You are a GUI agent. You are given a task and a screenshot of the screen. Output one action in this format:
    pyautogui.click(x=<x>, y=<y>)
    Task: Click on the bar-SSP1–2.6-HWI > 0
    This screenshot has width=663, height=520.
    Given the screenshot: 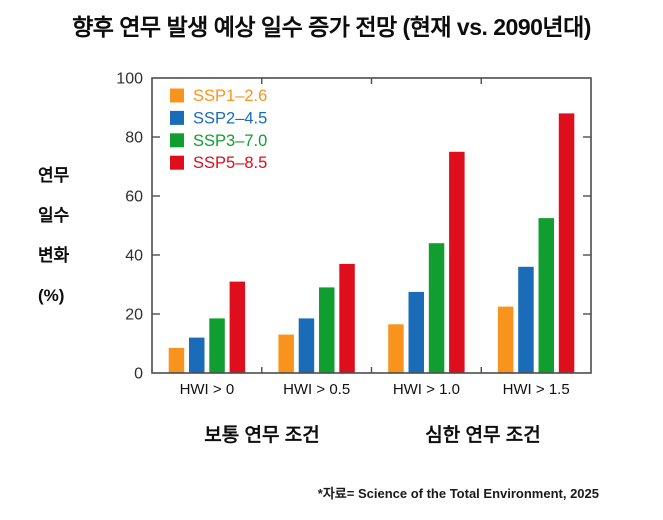 What is the action you would take?
    pyautogui.click(x=176, y=360)
    